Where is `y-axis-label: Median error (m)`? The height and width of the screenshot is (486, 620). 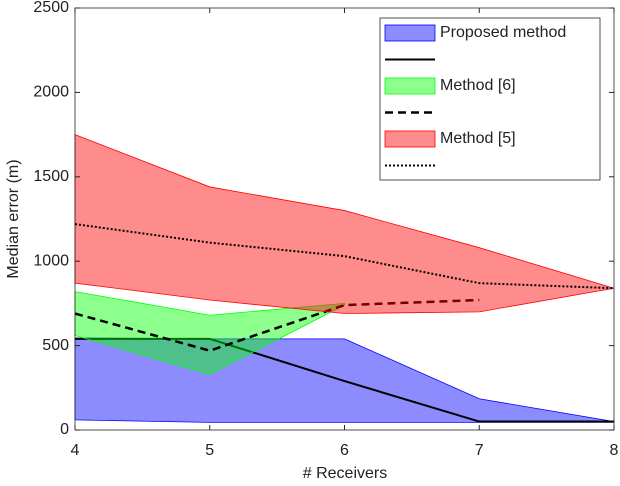
y-axis-label: Median error (m) is located at coordinates (13, 218).